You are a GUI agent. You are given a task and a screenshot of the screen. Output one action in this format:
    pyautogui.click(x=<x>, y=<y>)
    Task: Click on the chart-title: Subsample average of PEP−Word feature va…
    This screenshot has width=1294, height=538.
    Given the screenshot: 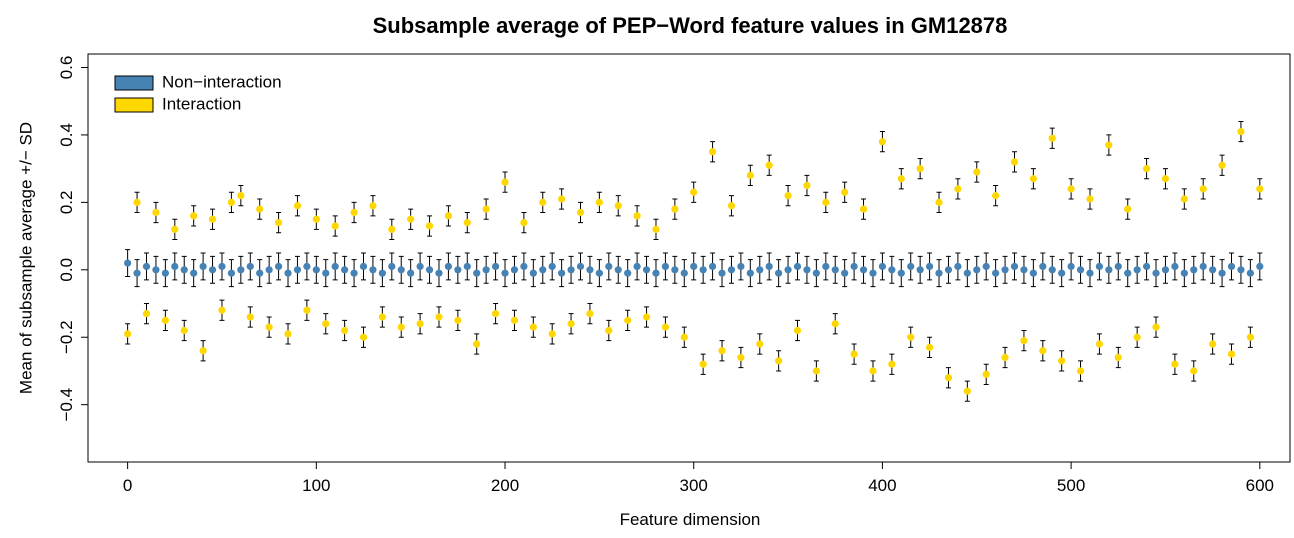 What is the action you would take?
    pyautogui.click(x=690, y=25)
    